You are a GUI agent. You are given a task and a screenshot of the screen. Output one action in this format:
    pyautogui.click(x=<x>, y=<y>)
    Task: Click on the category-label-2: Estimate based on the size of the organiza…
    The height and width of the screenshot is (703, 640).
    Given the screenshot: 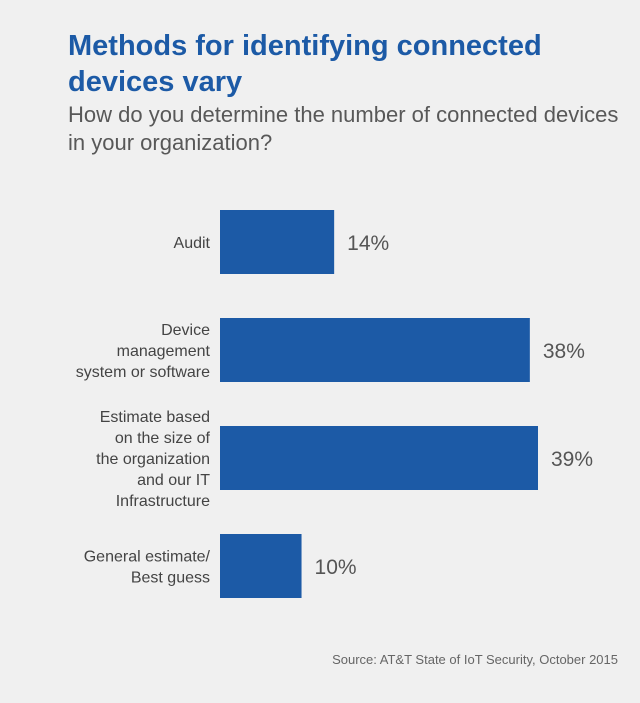 What is the action you would take?
    pyautogui.click(x=153, y=459)
    